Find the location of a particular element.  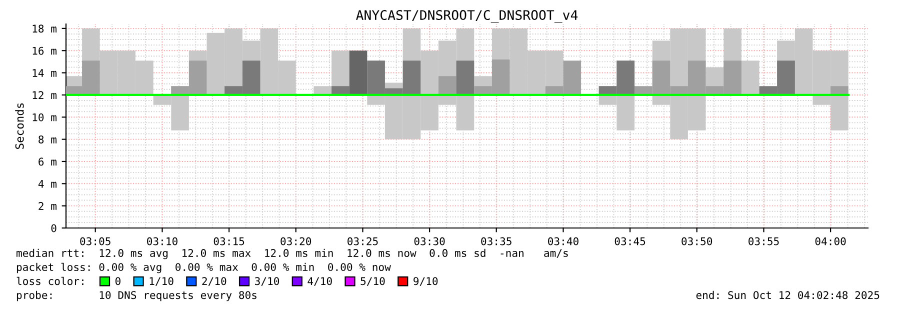

y-axis-title: Seconds is located at coordinates (19, 126).